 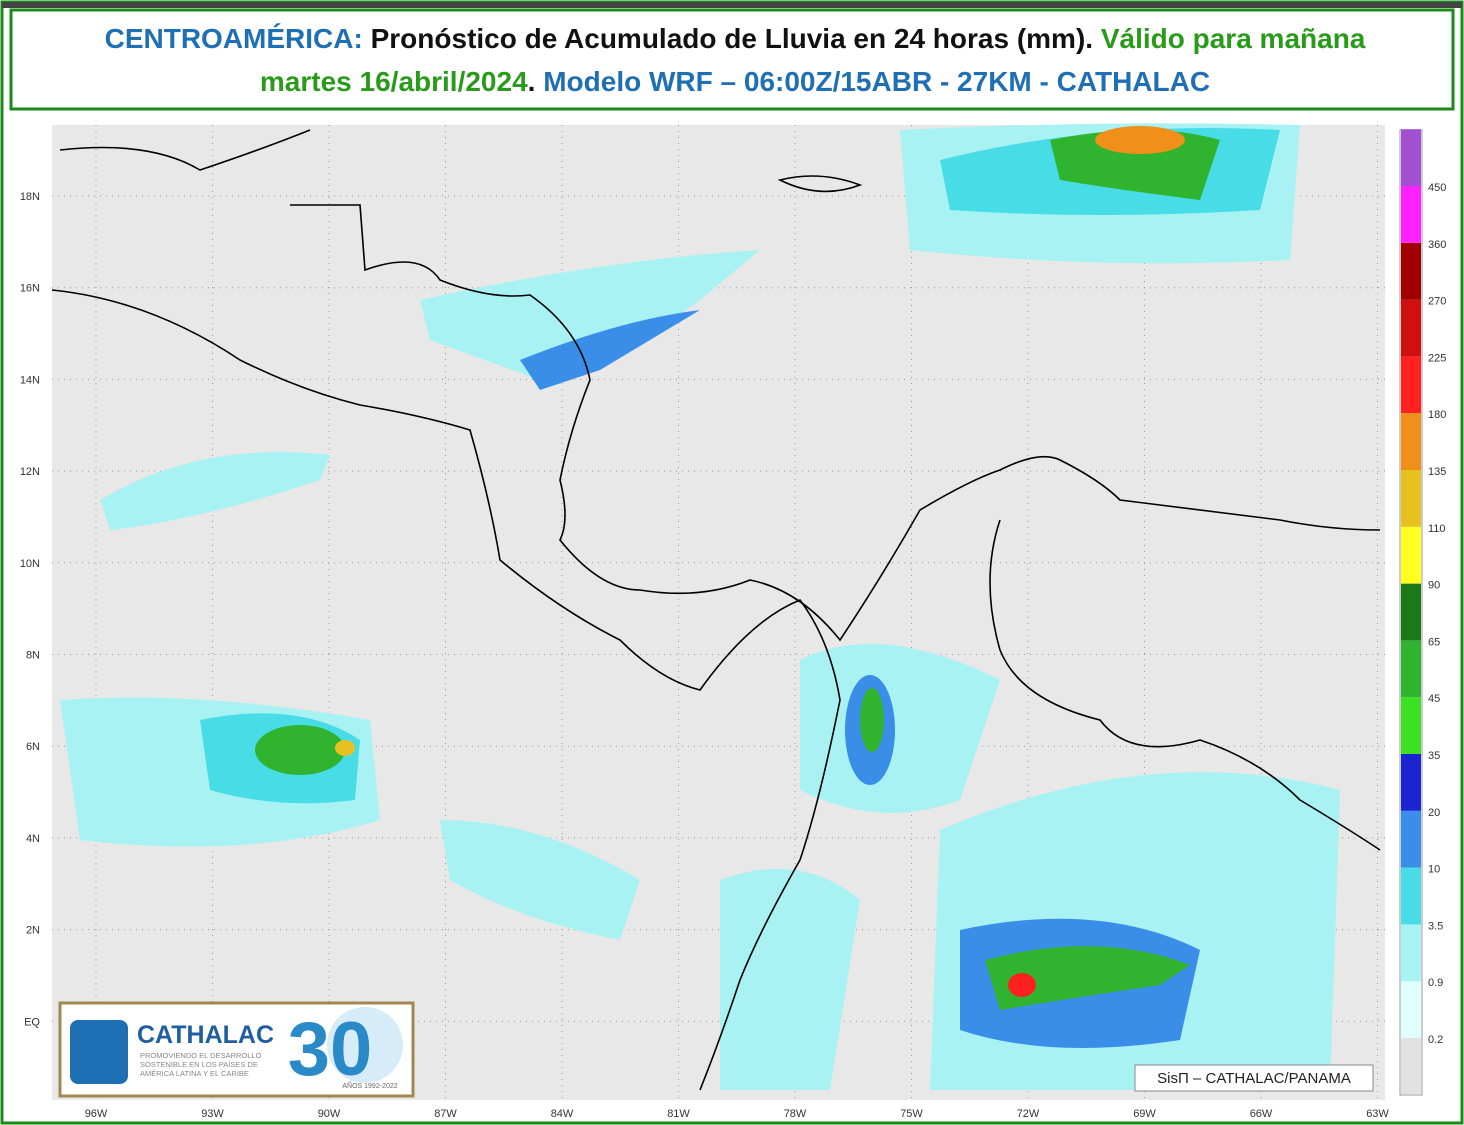 What do you see at coordinates (32, 1022) in the screenshot?
I see `lat-label: EQ` at bounding box center [32, 1022].